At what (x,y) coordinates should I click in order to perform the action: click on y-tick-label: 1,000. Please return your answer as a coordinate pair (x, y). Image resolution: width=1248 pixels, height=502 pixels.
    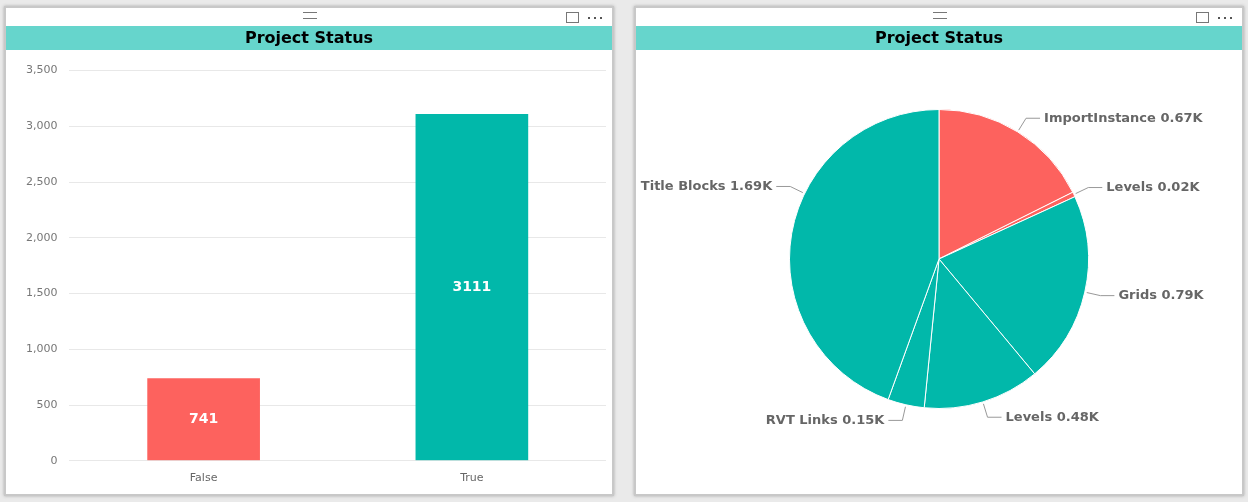
    Looking at the image, I should click on (41, 349).